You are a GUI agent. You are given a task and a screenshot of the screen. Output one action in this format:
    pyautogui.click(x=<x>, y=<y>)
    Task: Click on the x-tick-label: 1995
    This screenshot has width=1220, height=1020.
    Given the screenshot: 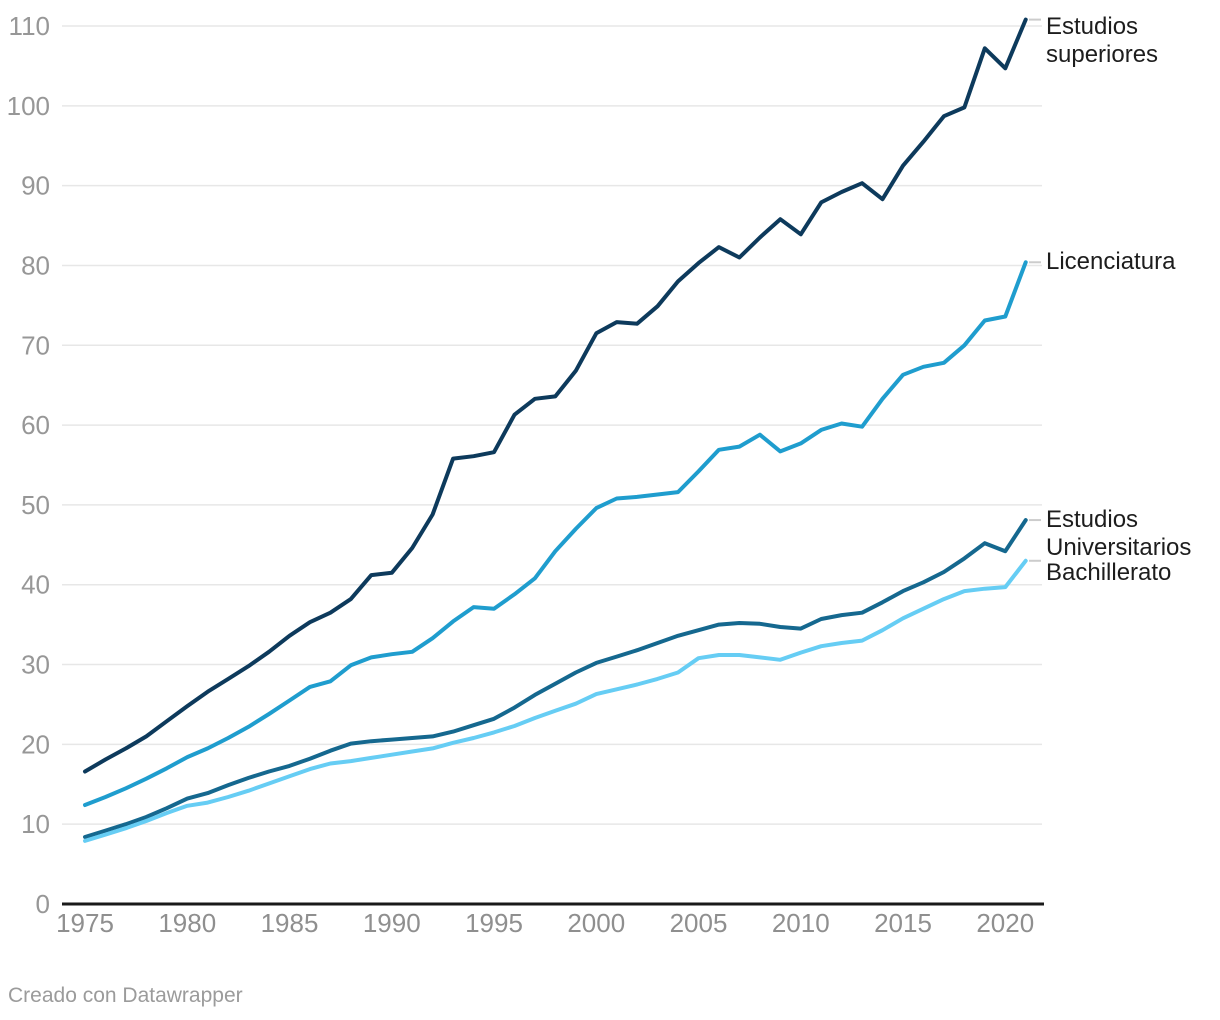 What is the action you would take?
    pyautogui.click(x=494, y=923)
    